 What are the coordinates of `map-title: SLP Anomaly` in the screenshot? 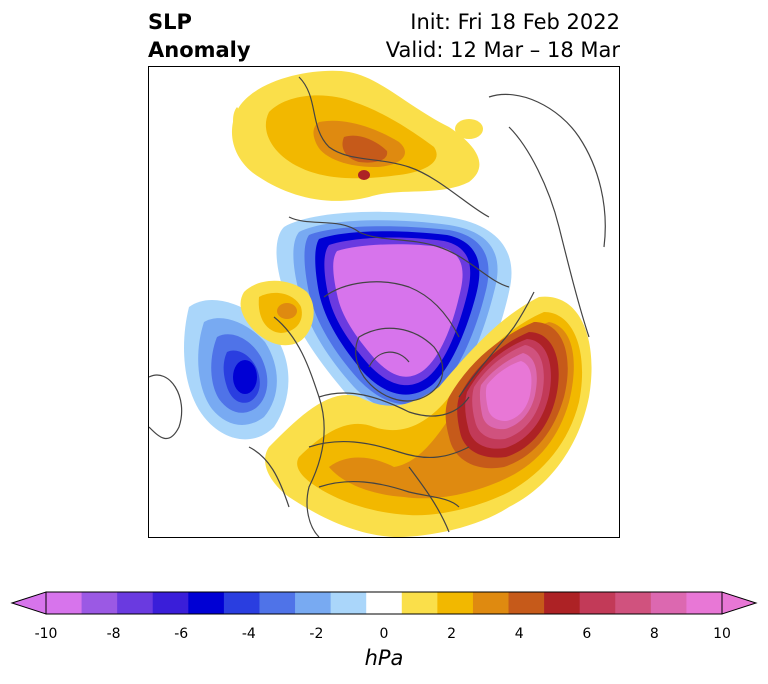 It's located at (199, 36).